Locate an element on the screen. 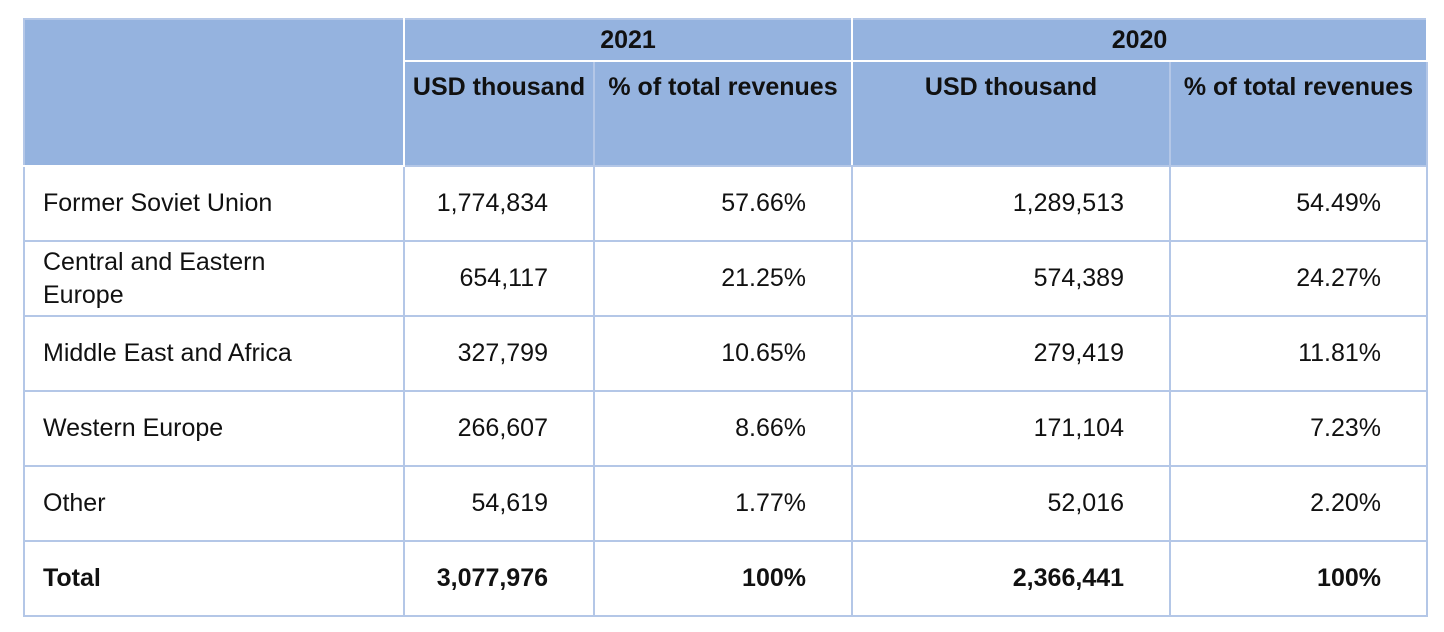  usd-2020-cell: 574,389 is located at coordinates (1011, 278).